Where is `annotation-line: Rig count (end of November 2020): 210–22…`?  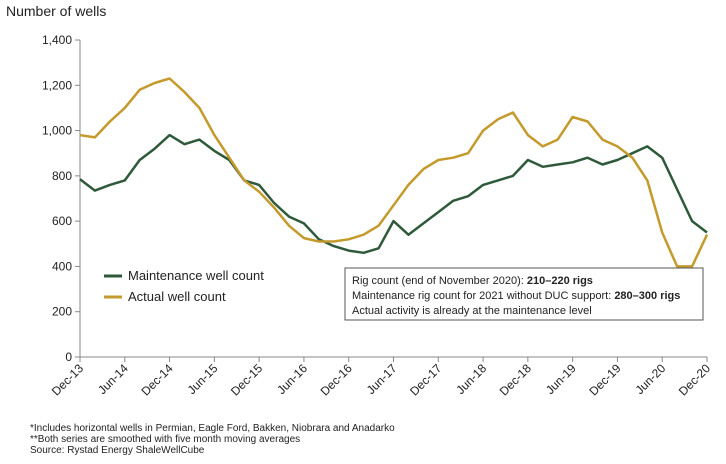 annotation-line: Rig count (end of November 2020): 210–22… is located at coordinates (472, 281).